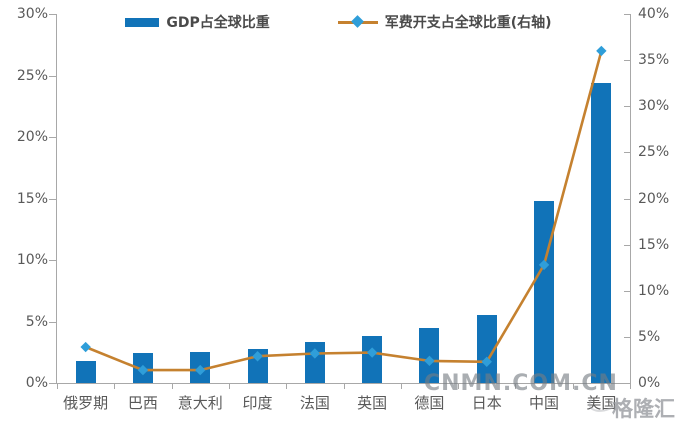 The image size is (677, 429). I want to click on left-axis-label: 15%, so click(32, 198).